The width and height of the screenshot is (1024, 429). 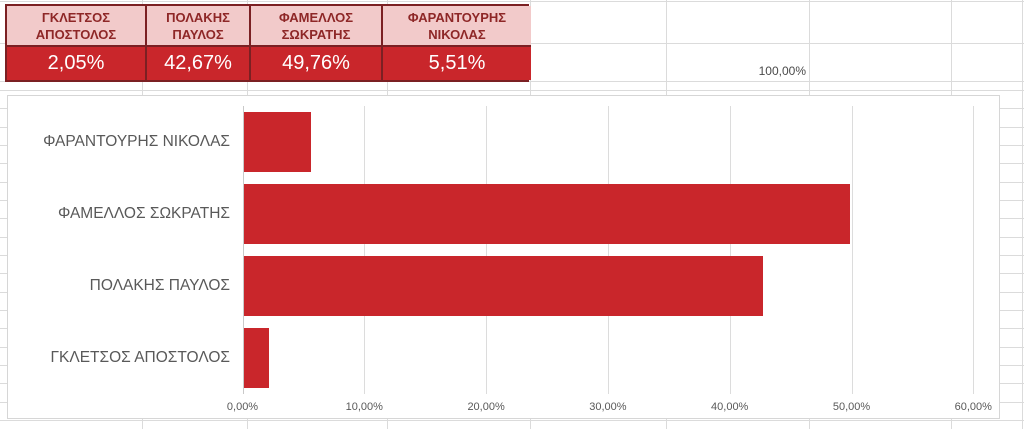 What do you see at coordinates (243, 250) in the screenshot?
I see `chart-axis-line` at bounding box center [243, 250].